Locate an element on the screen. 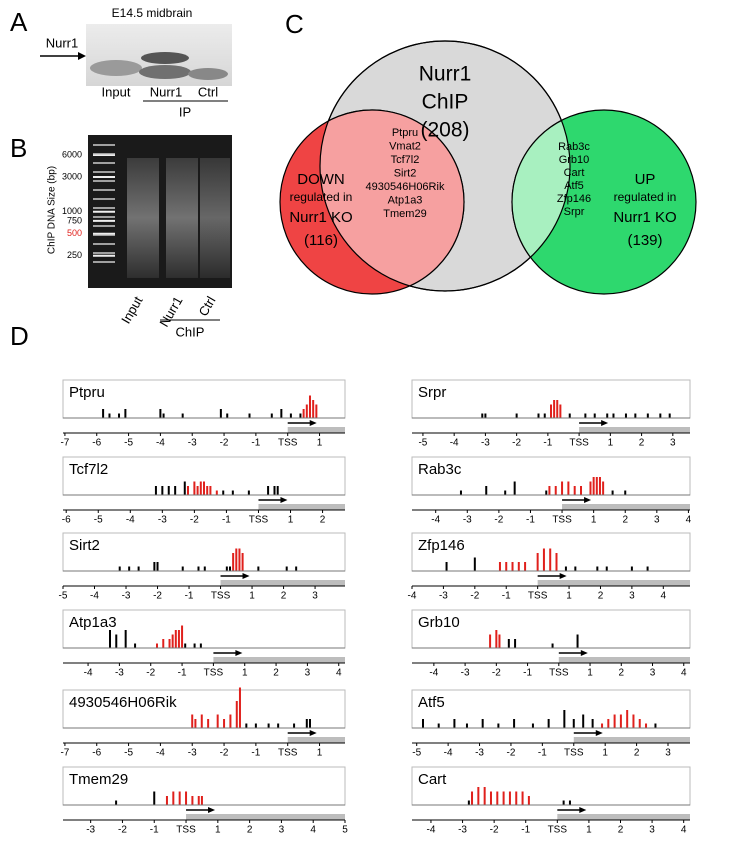 The image size is (740, 848). up-text: regulated in is located at coordinates (645, 197).